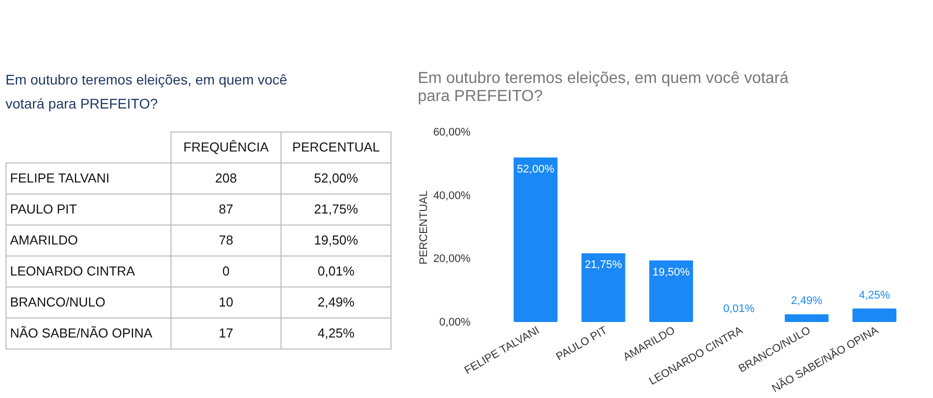 The height and width of the screenshot is (398, 933). I want to click on text: 19,50%, so click(336, 240).